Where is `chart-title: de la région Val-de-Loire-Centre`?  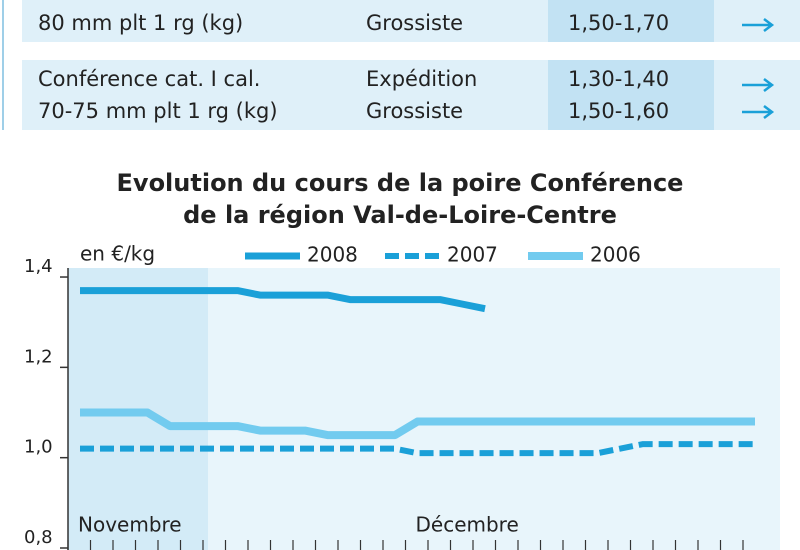
chart-title: de la région Val-de-Loire-Centre is located at coordinates (400, 215).